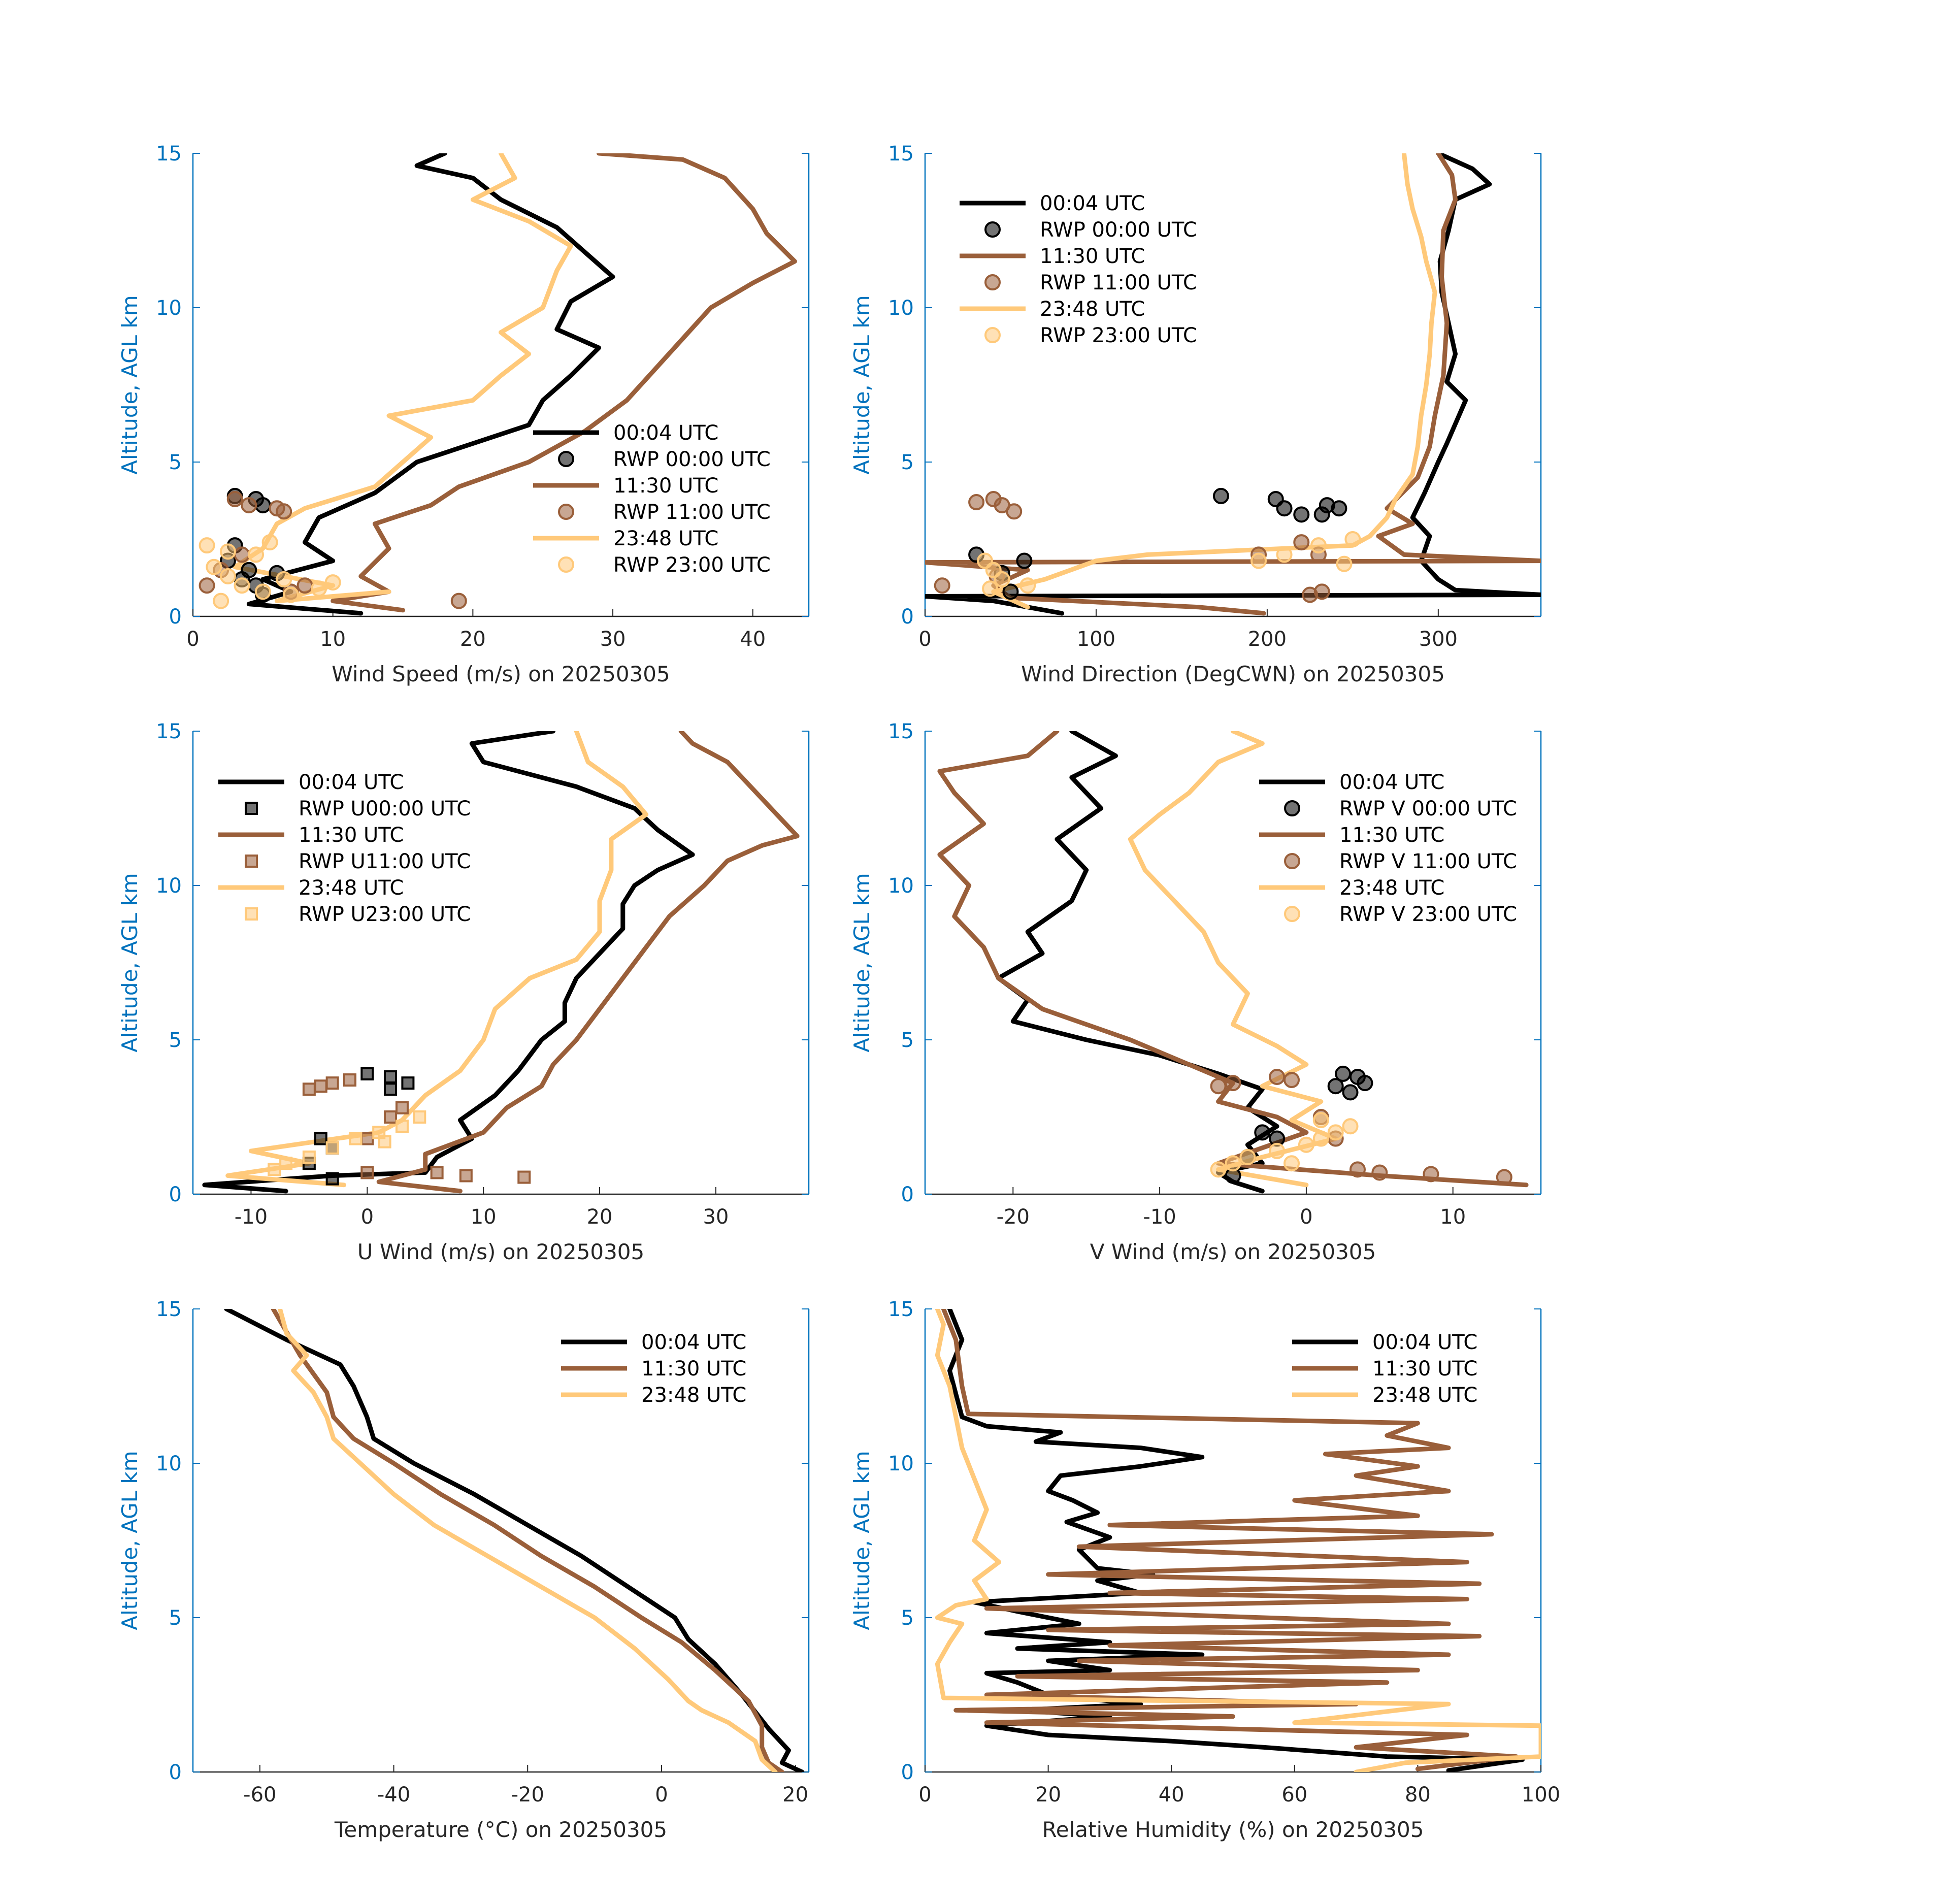 This screenshot has width=1942, height=1904. Describe the element at coordinates (692, 565) in the screenshot. I see `legend-label: RWP 23:00 UTC` at that location.